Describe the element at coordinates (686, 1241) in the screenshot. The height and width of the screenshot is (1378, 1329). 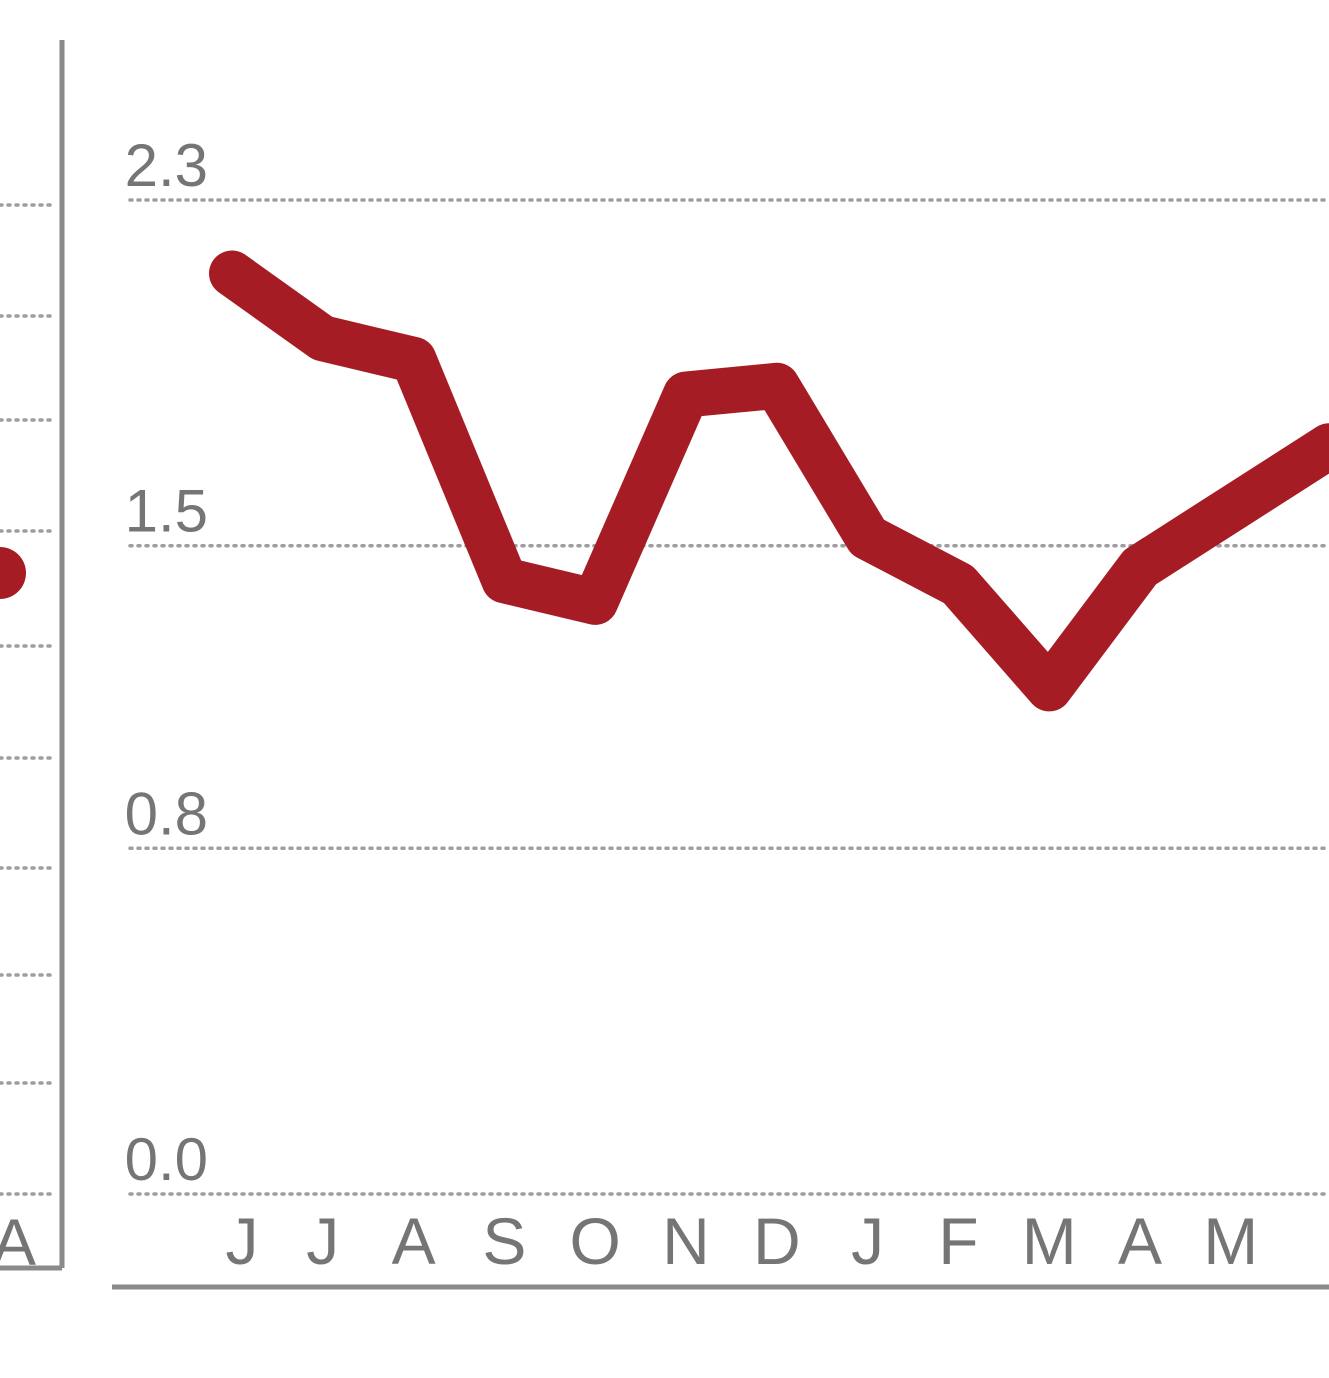
I see `main-x-tick-label: N` at that location.